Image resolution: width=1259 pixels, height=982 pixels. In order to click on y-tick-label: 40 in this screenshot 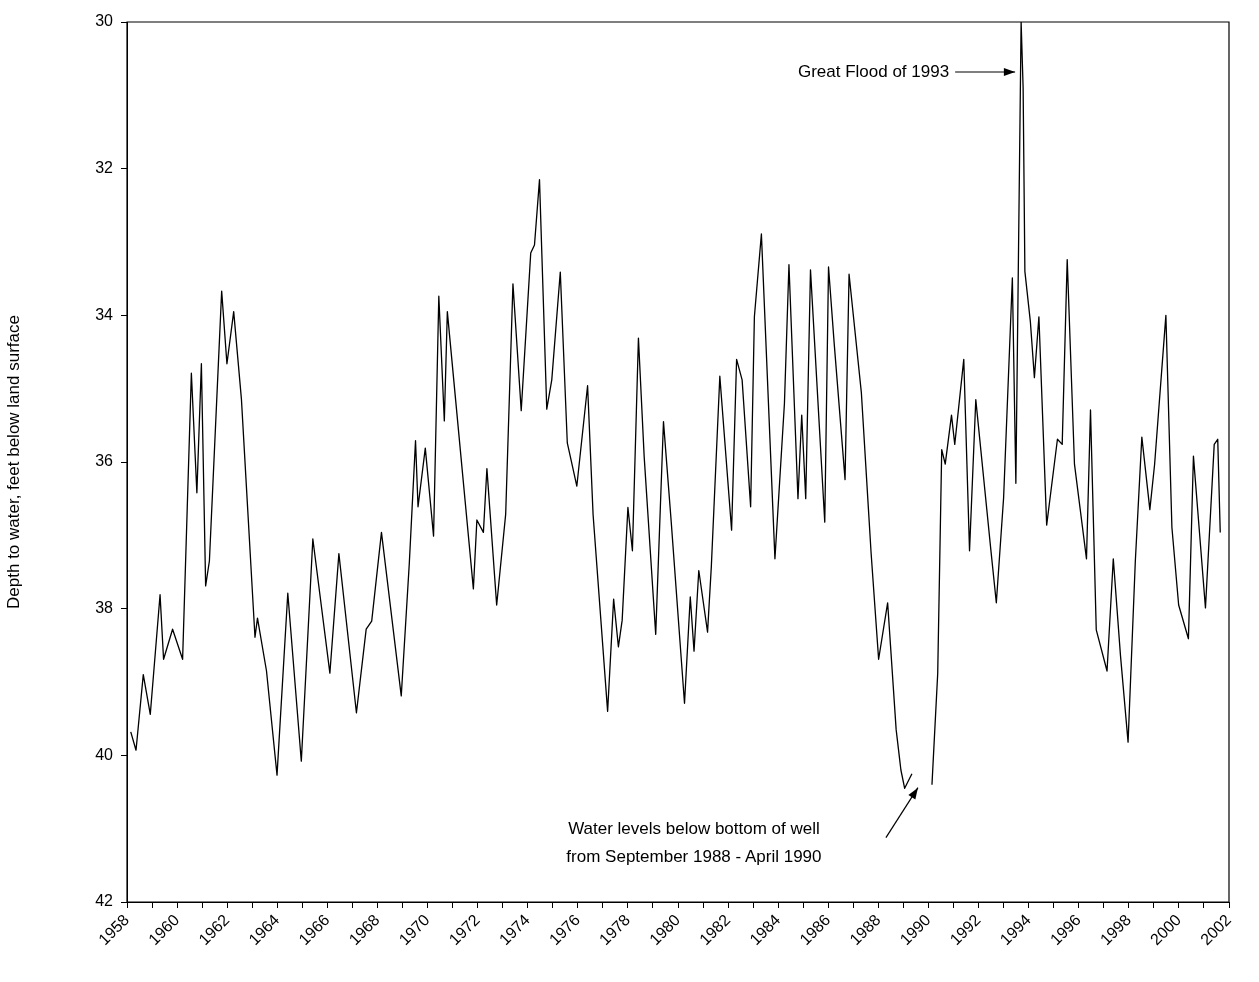, I will do `click(104, 754)`.